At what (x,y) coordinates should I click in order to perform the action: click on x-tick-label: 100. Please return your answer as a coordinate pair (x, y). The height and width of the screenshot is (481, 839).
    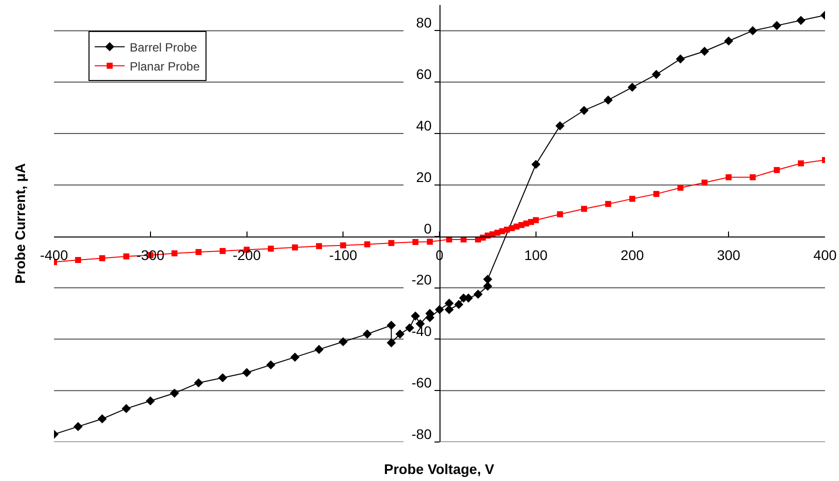
    Looking at the image, I should click on (536, 255).